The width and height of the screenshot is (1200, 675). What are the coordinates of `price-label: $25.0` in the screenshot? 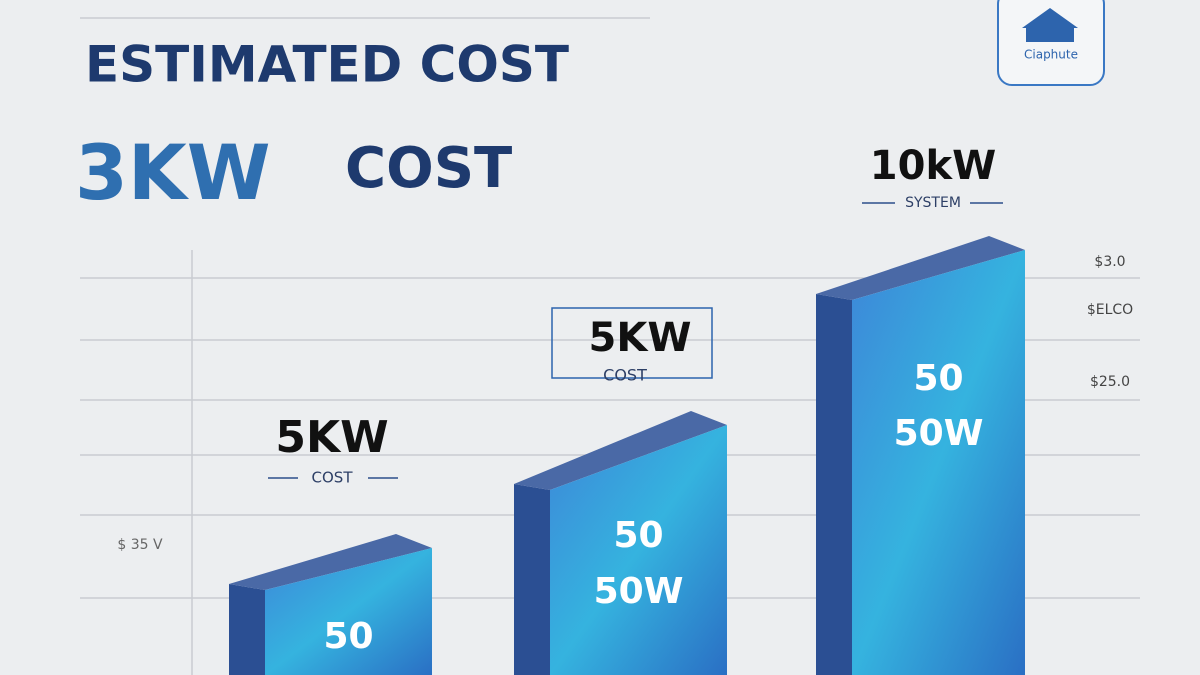 It's located at (1110, 382).